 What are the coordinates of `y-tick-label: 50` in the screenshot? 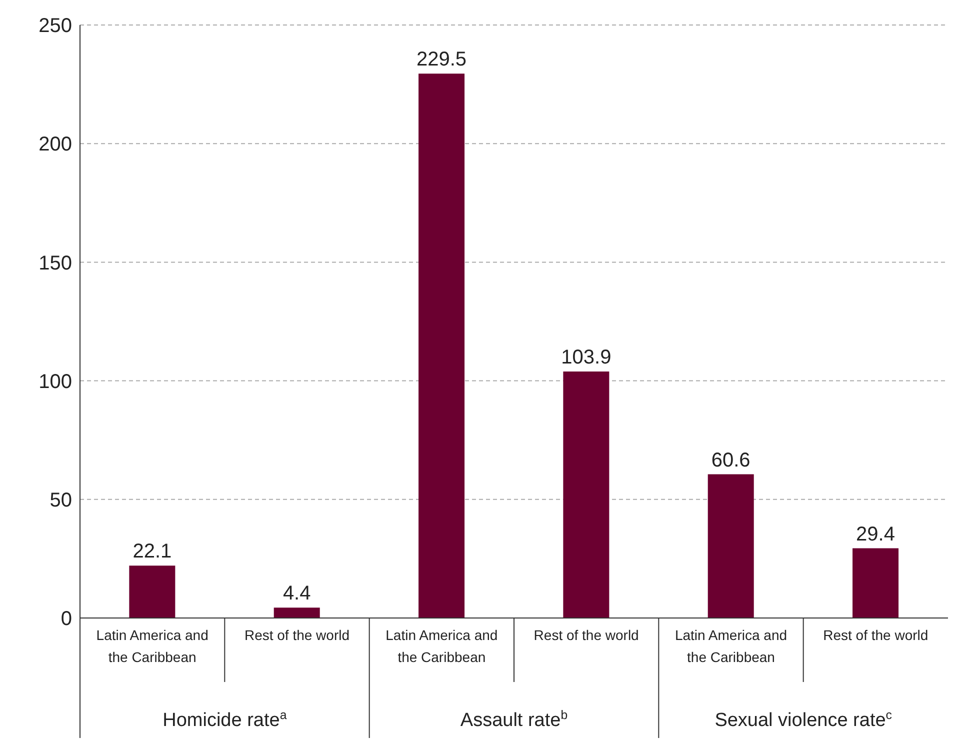 It's located at (61, 501).